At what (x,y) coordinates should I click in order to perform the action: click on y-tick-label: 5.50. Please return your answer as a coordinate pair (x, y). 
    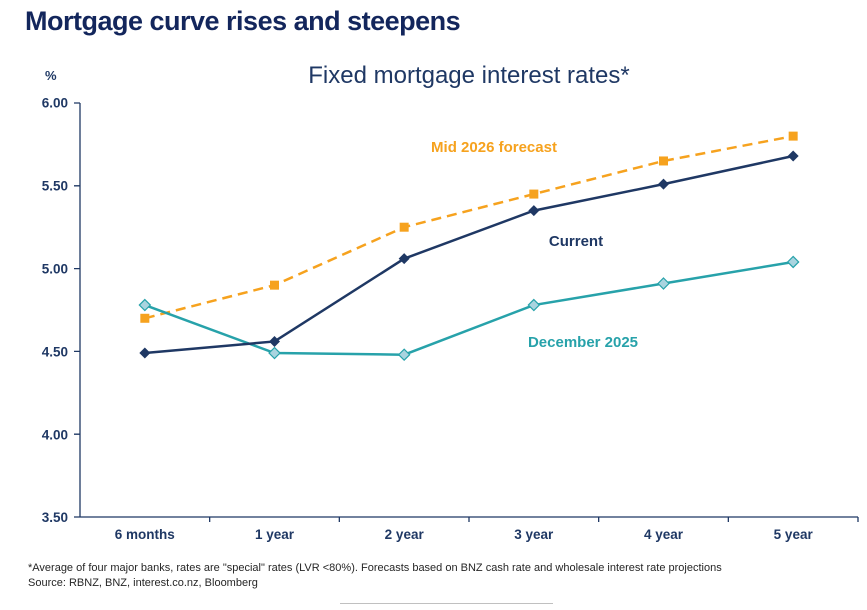
    Looking at the image, I should click on (55, 186).